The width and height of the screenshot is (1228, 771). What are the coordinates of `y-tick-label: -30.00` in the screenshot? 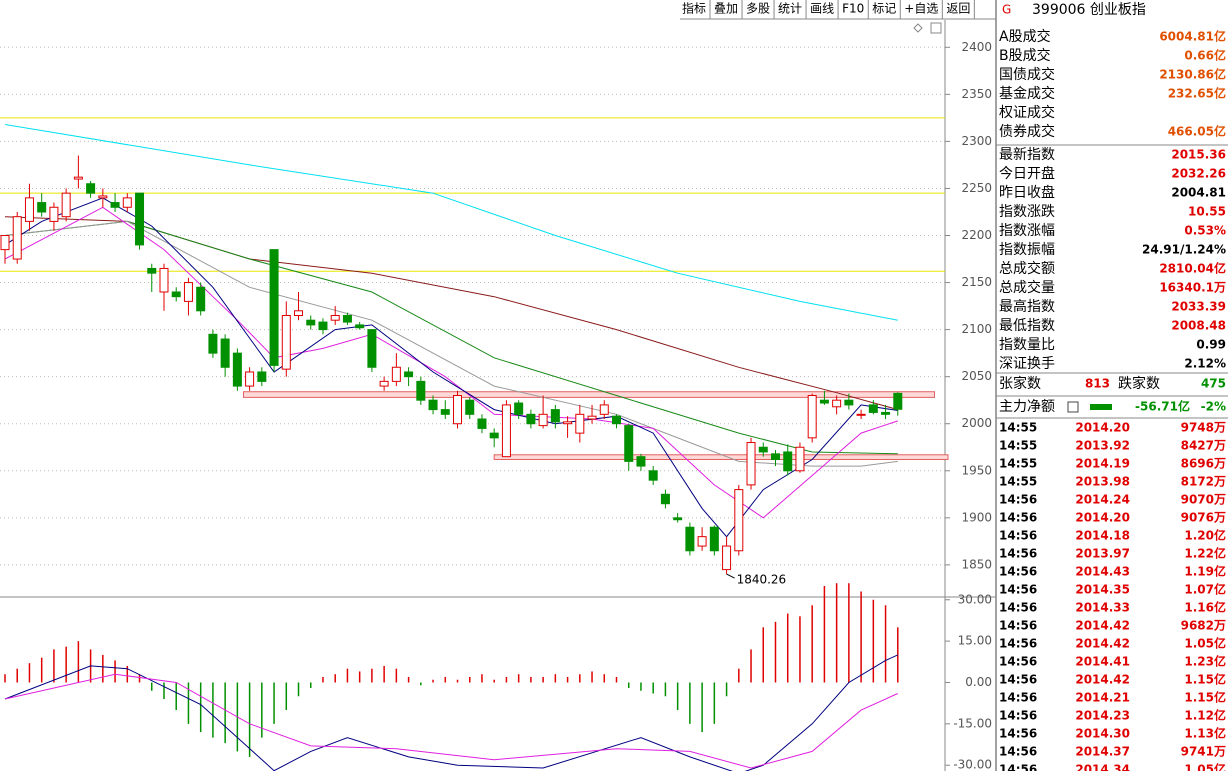 It's located at (972, 764).